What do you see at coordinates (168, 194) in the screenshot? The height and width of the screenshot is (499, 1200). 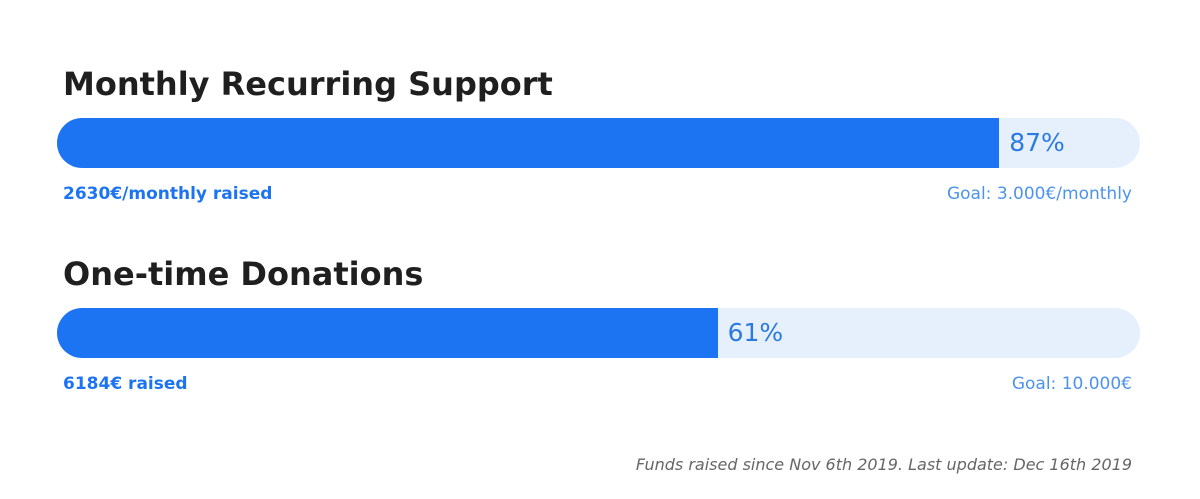 I see `raised-amount: 2630€/monthly raised` at bounding box center [168, 194].